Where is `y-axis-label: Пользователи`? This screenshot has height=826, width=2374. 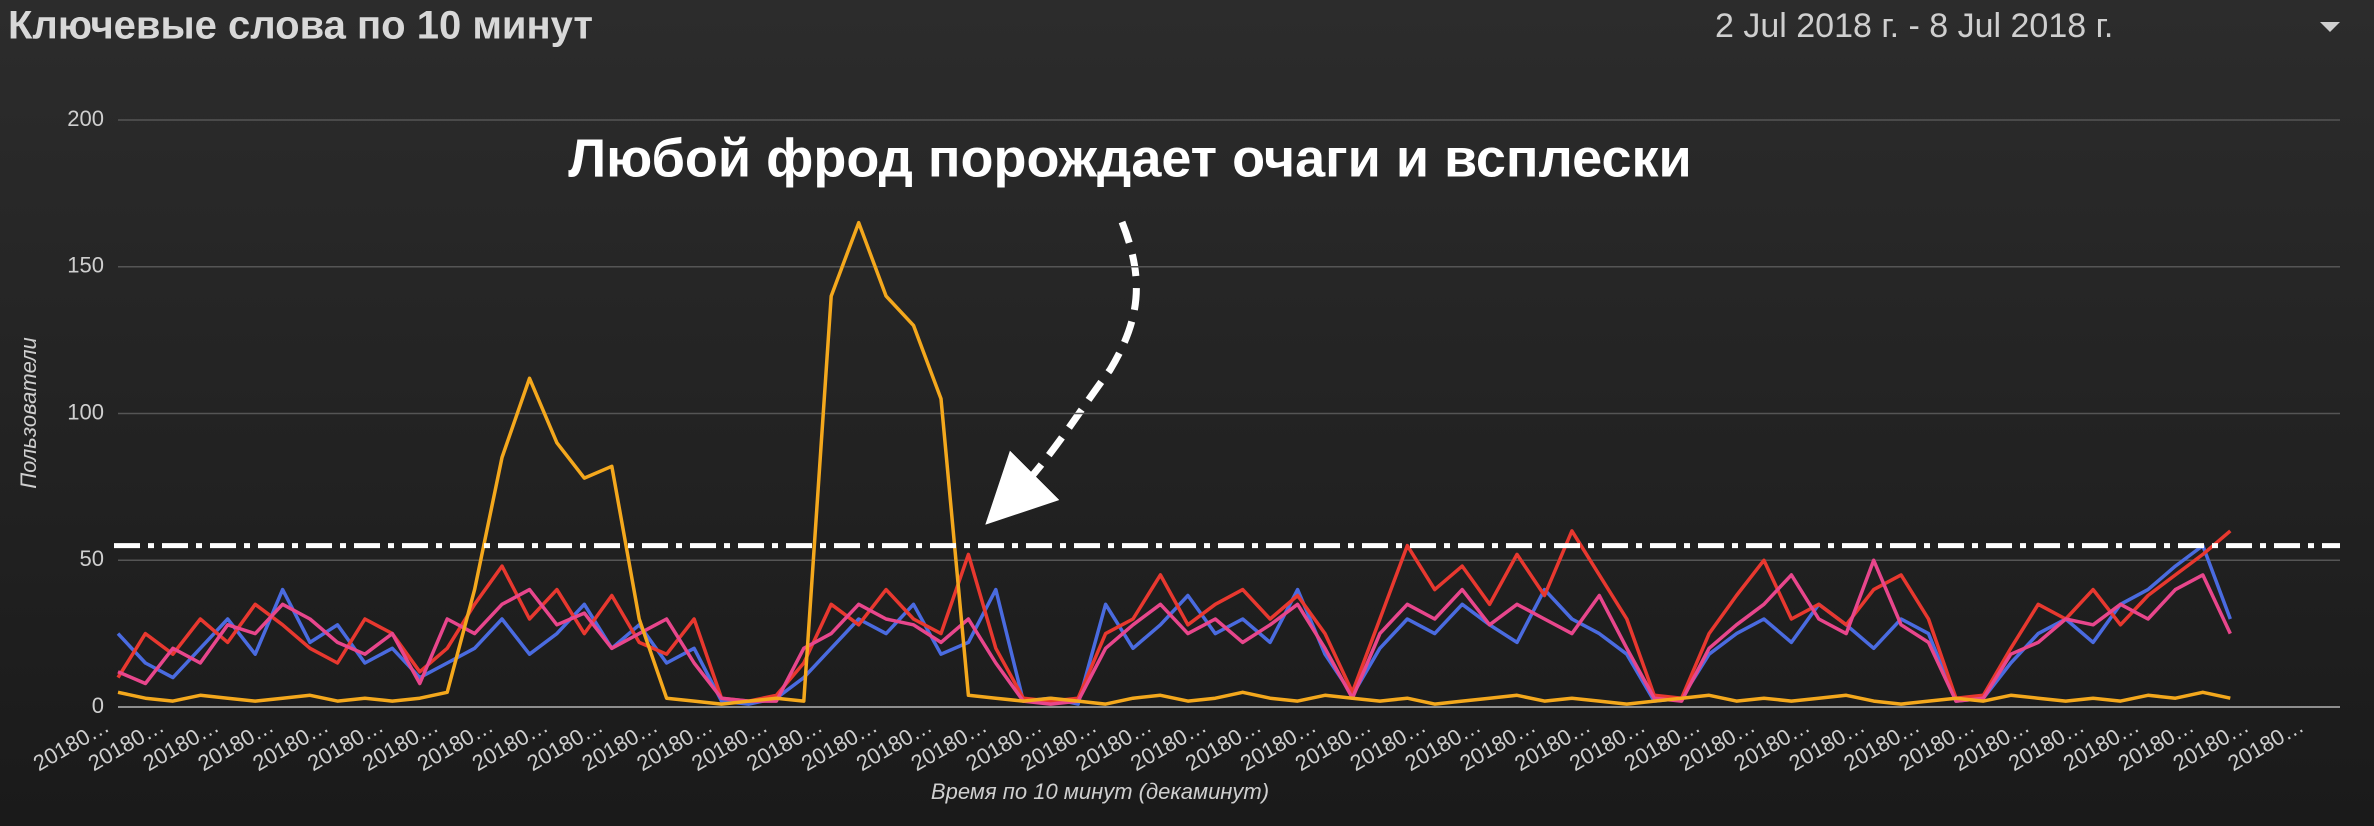 y-axis-label: Пользователи is located at coordinates (28, 413).